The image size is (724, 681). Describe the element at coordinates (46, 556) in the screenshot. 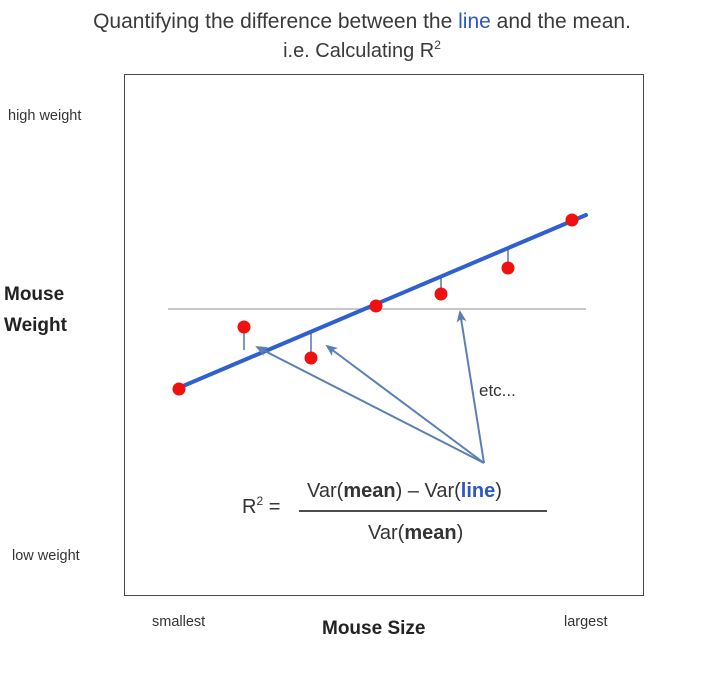

I see `y-low-label: low weight` at that location.